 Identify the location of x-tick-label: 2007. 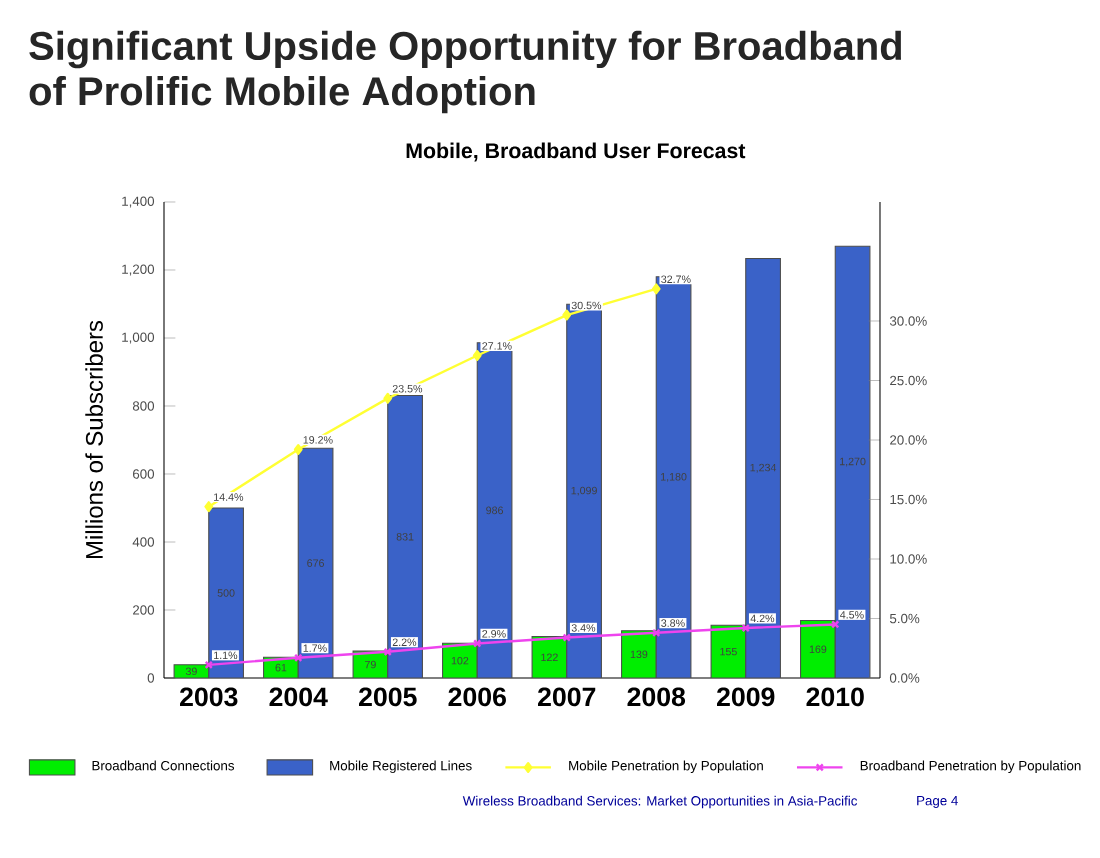
(567, 697).